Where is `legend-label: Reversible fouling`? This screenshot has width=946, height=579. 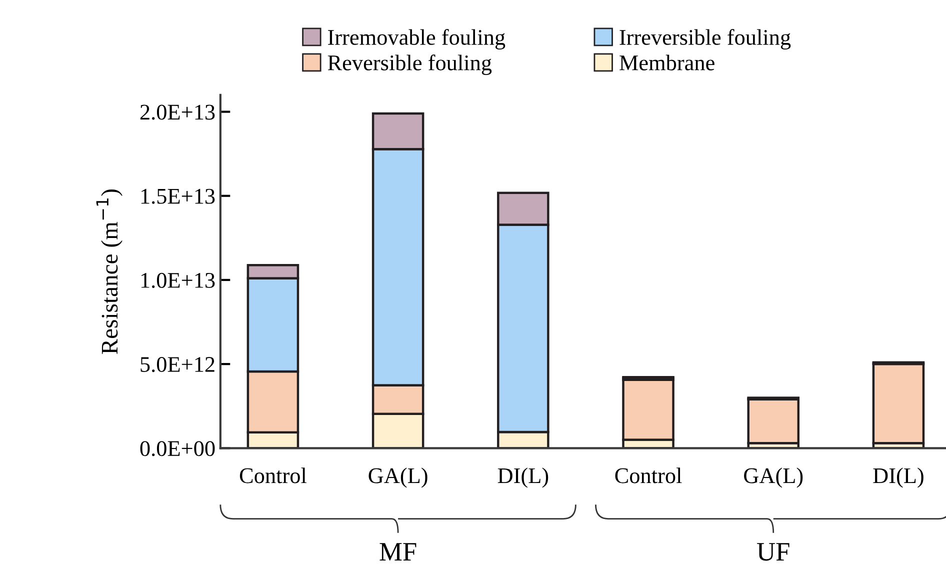 legend-label: Reversible fouling is located at coordinates (410, 64).